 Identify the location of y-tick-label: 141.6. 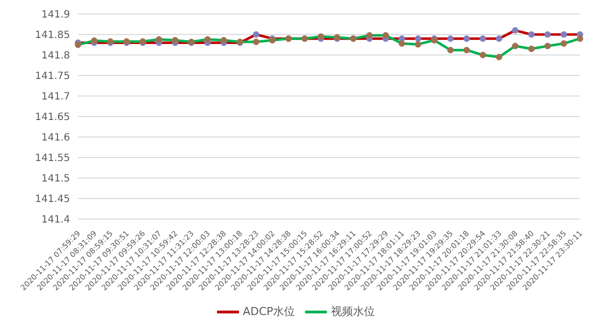
(55, 138).